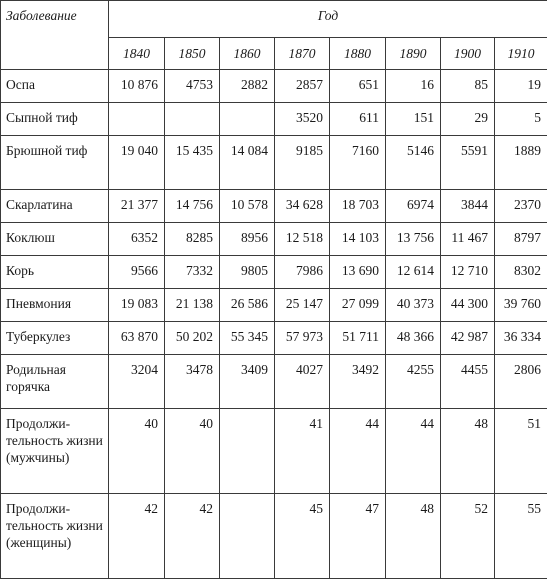 This screenshot has height=579, width=547. I want to click on row-label: Туберкулез, so click(55, 338).